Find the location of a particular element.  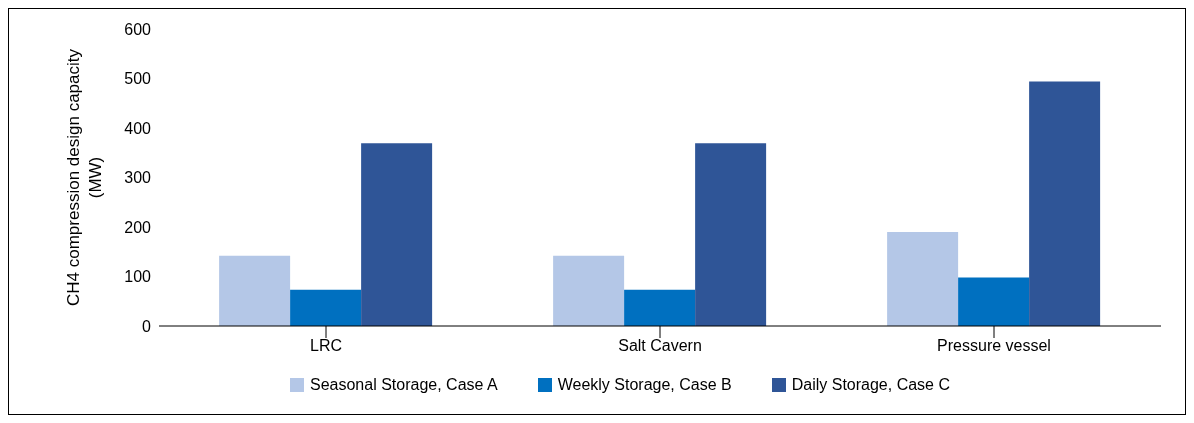

y-axis-title: CH4 compression design capacity (MW) is located at coordinates (84, 177).